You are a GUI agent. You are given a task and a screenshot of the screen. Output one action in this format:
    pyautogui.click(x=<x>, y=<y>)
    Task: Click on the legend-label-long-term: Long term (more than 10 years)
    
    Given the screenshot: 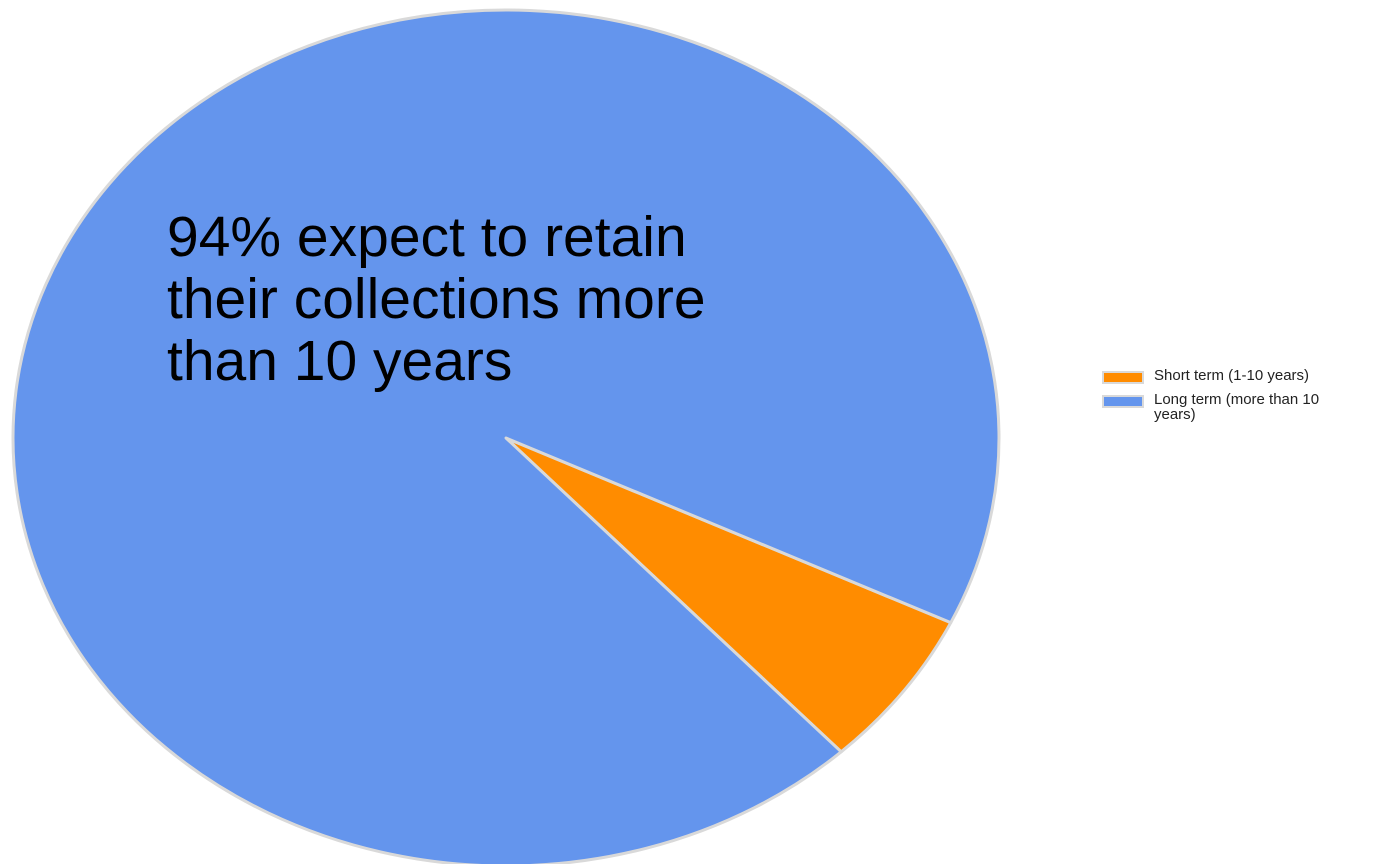 What is the action you would take?
    pyautogui.click(x=1237, y=407)
    